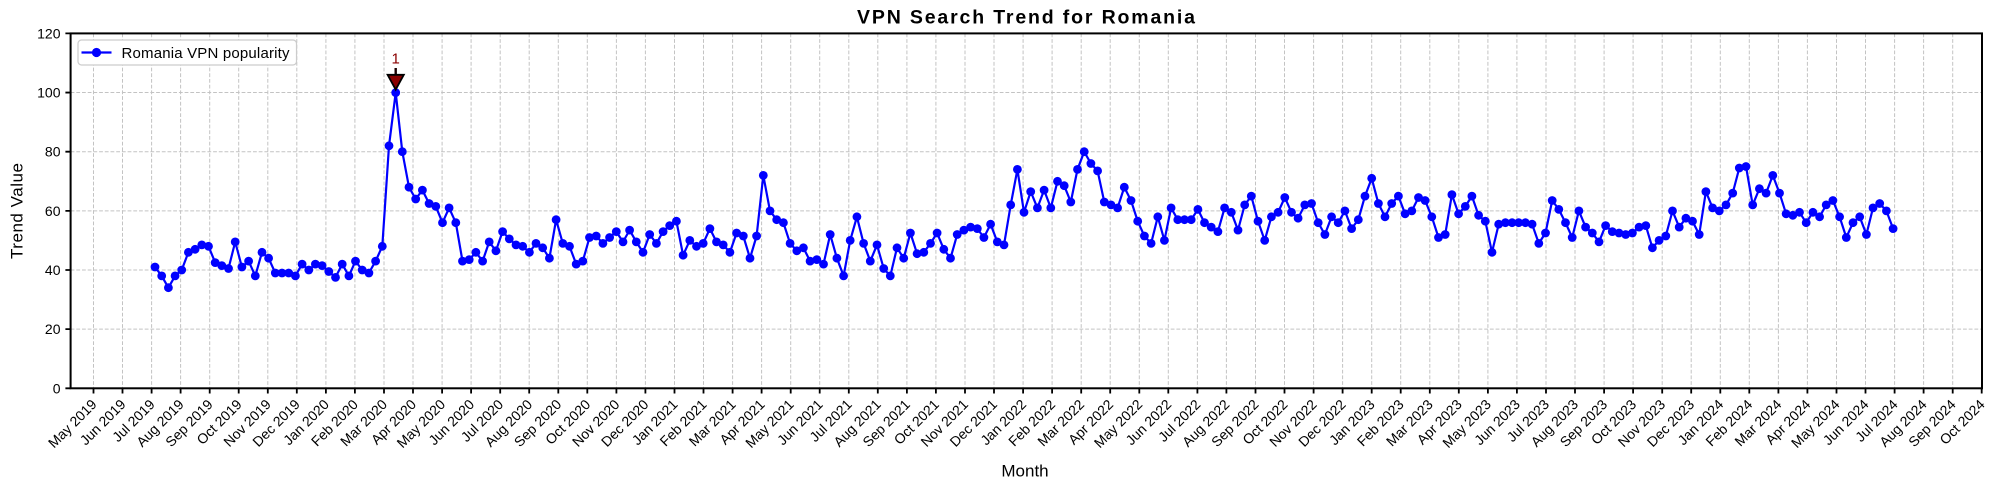 This screenshot has width=1990, height=490. Describe the element at coordinates (1026, 18) in the screenshot. I see `svg-text: VPN Search Trend for Romania` at that location.